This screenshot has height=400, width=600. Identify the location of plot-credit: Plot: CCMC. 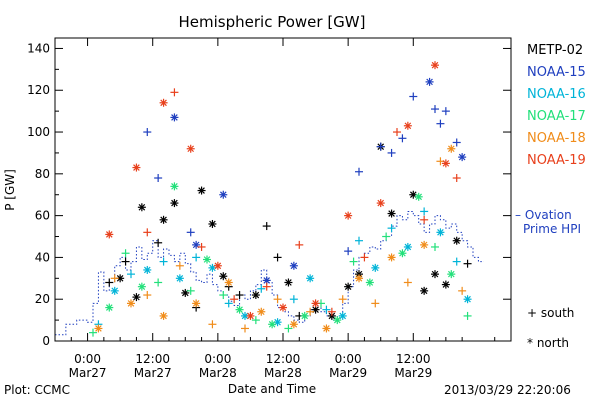
(37, 390).